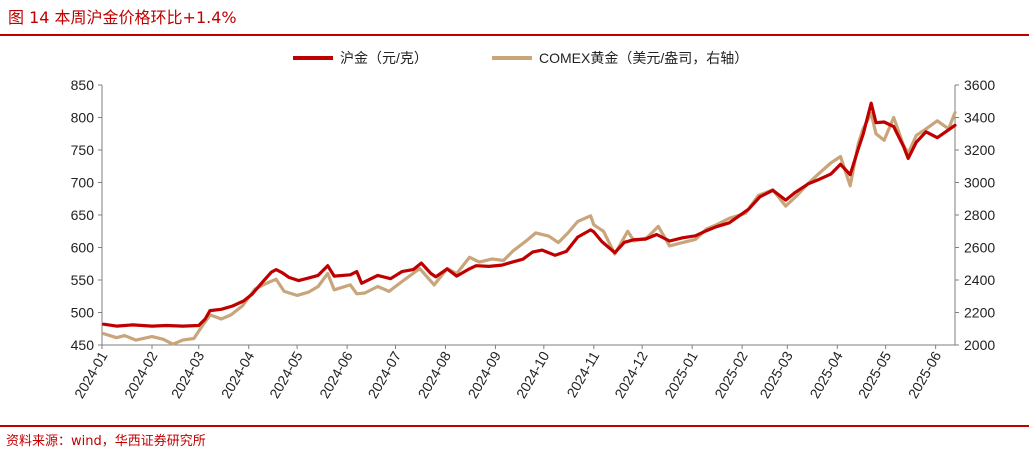 The width and height of the screenshot is (1029, 455). Describe the element at coordinates (91, 374) in the screenshot. I see `x-tick-label: 2024-01` at that location.